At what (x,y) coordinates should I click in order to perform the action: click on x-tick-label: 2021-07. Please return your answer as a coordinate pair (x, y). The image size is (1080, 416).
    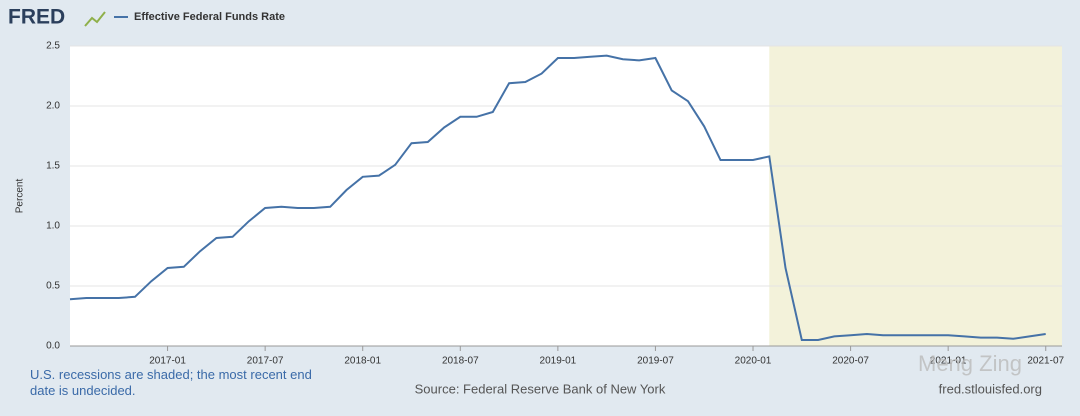
    Looking at the image, I should click on (1045, 361).